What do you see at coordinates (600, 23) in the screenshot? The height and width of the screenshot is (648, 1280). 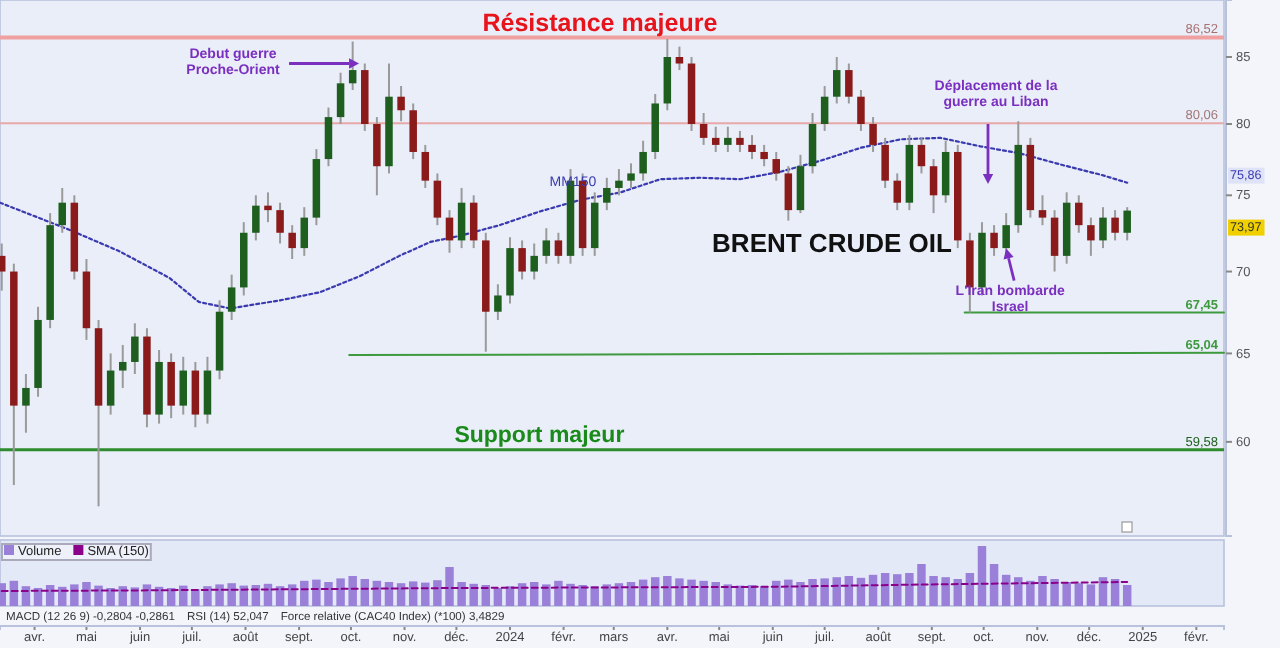 I see `annotation: Résistance majeure` at bounding box center [600, 23].